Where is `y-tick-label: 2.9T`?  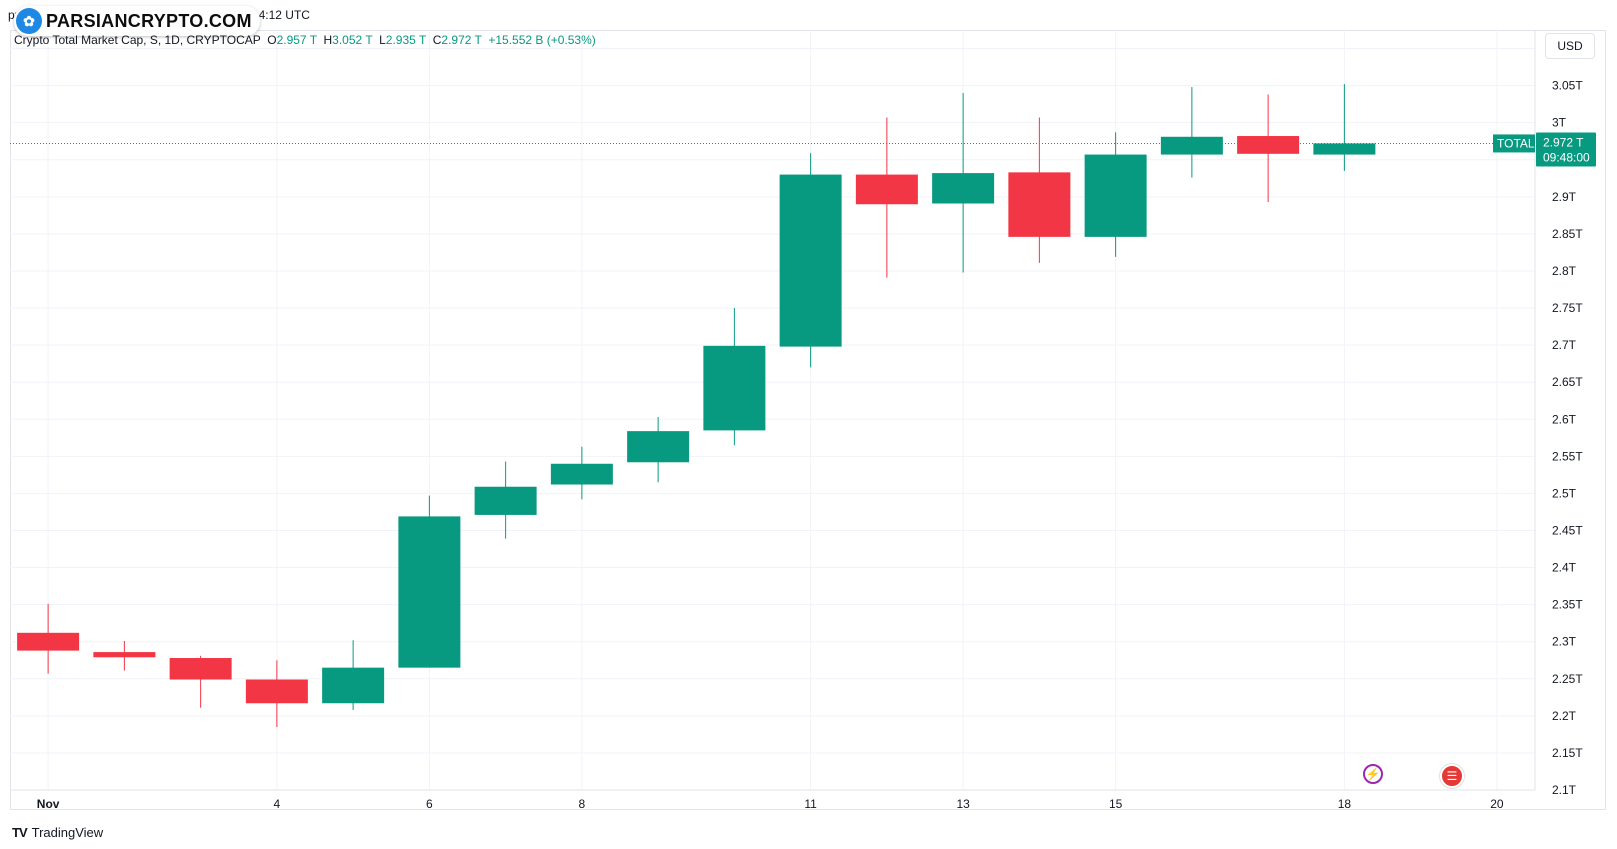 y-tick-label: 2.9T is located at coordinates (1564, 197).